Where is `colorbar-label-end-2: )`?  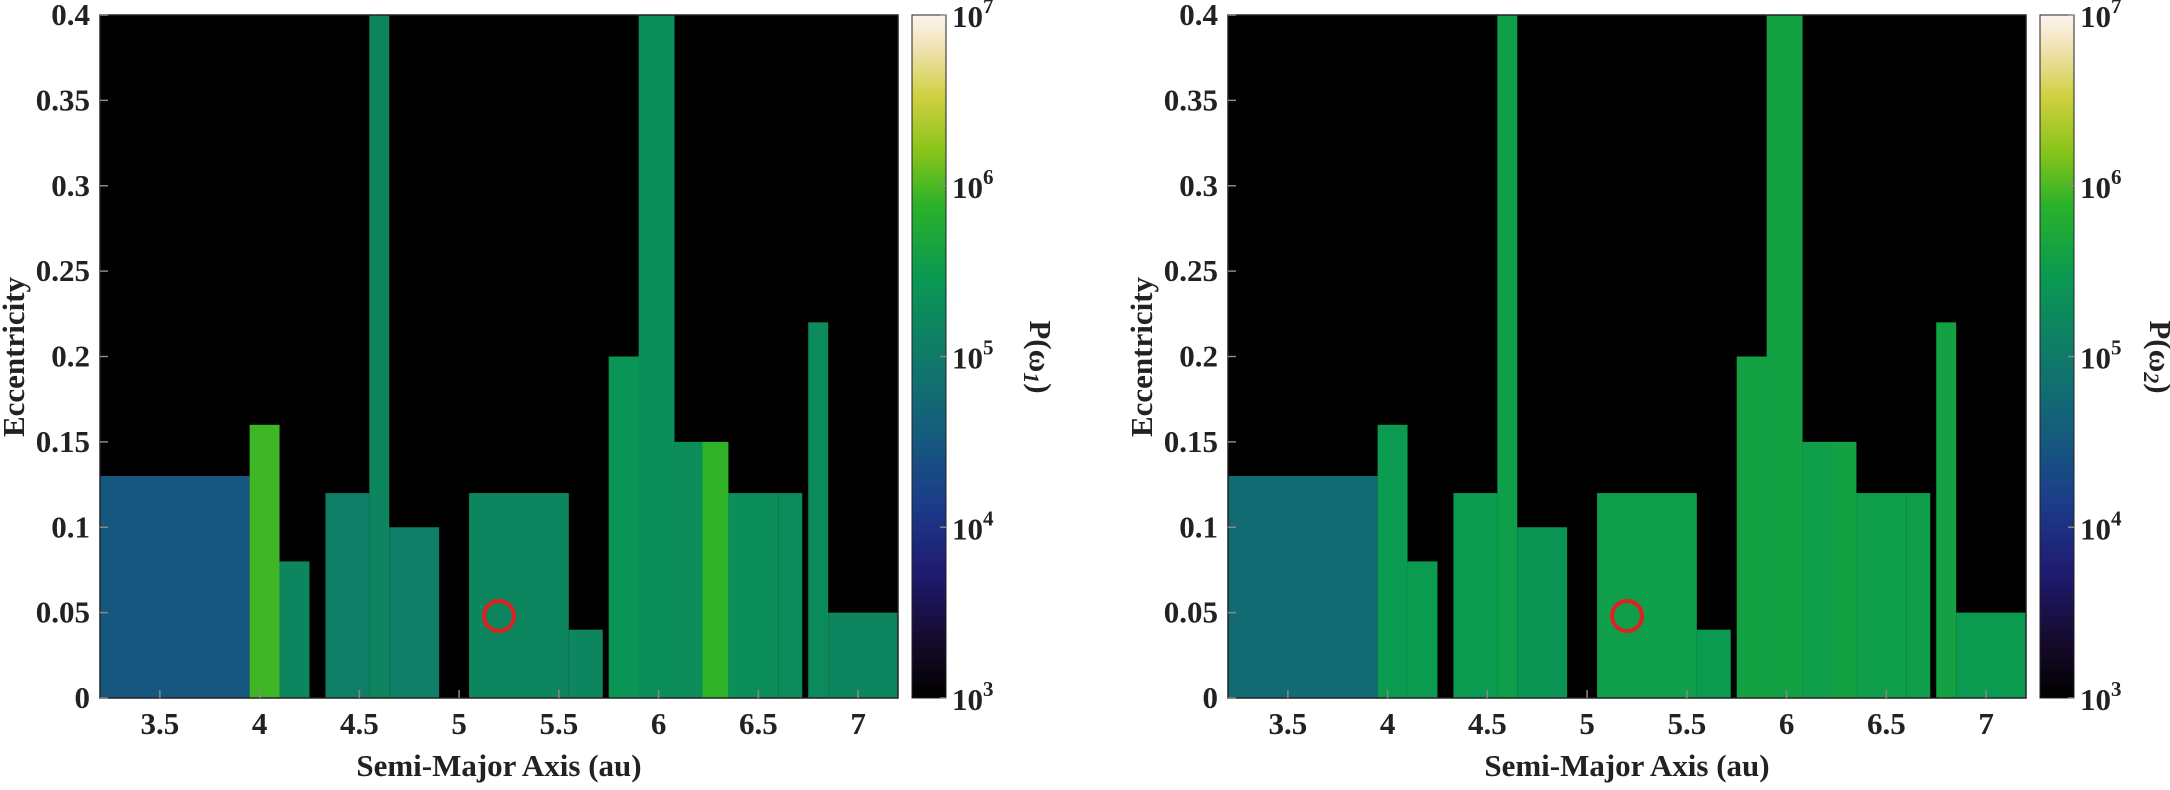 colorbar-label-end-2: ) is located at coordinates (2156, 388).